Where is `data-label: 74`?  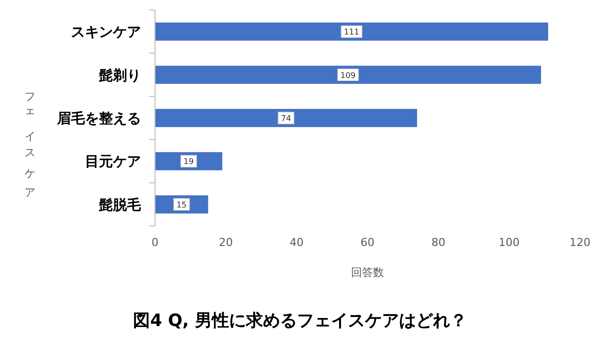
data-label: 74 is located at coordinates (286, 118).